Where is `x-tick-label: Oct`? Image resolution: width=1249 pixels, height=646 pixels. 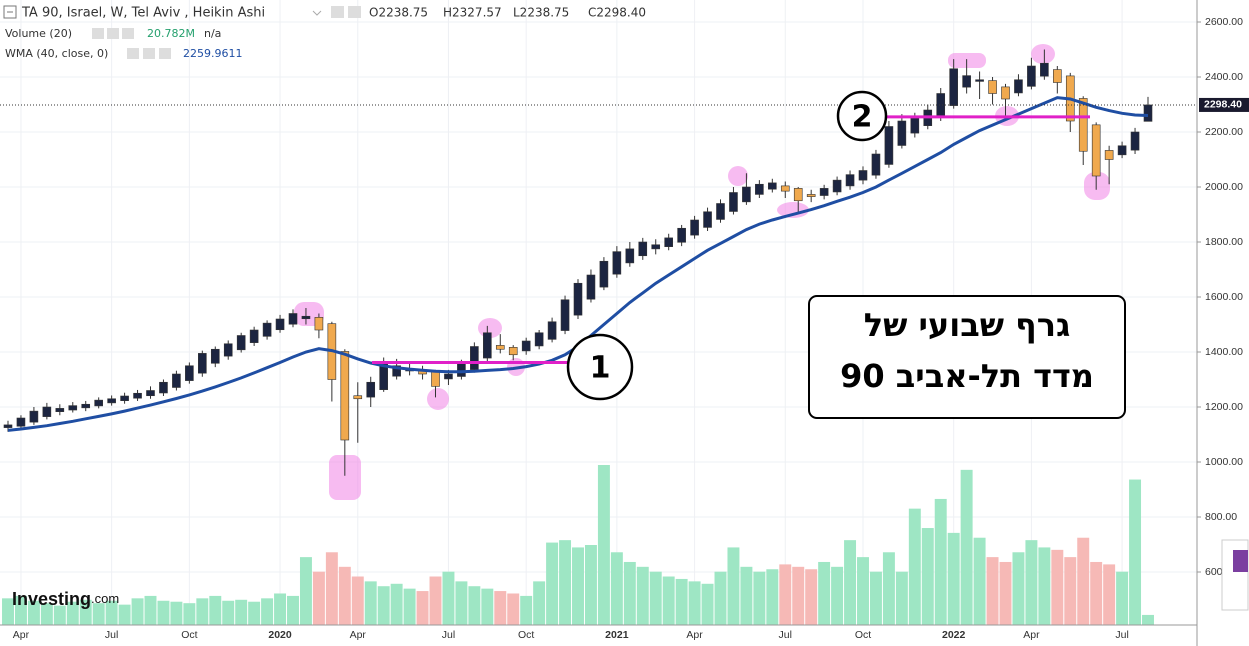
x-tick-label: Oct is located at coordinates (526, 635).